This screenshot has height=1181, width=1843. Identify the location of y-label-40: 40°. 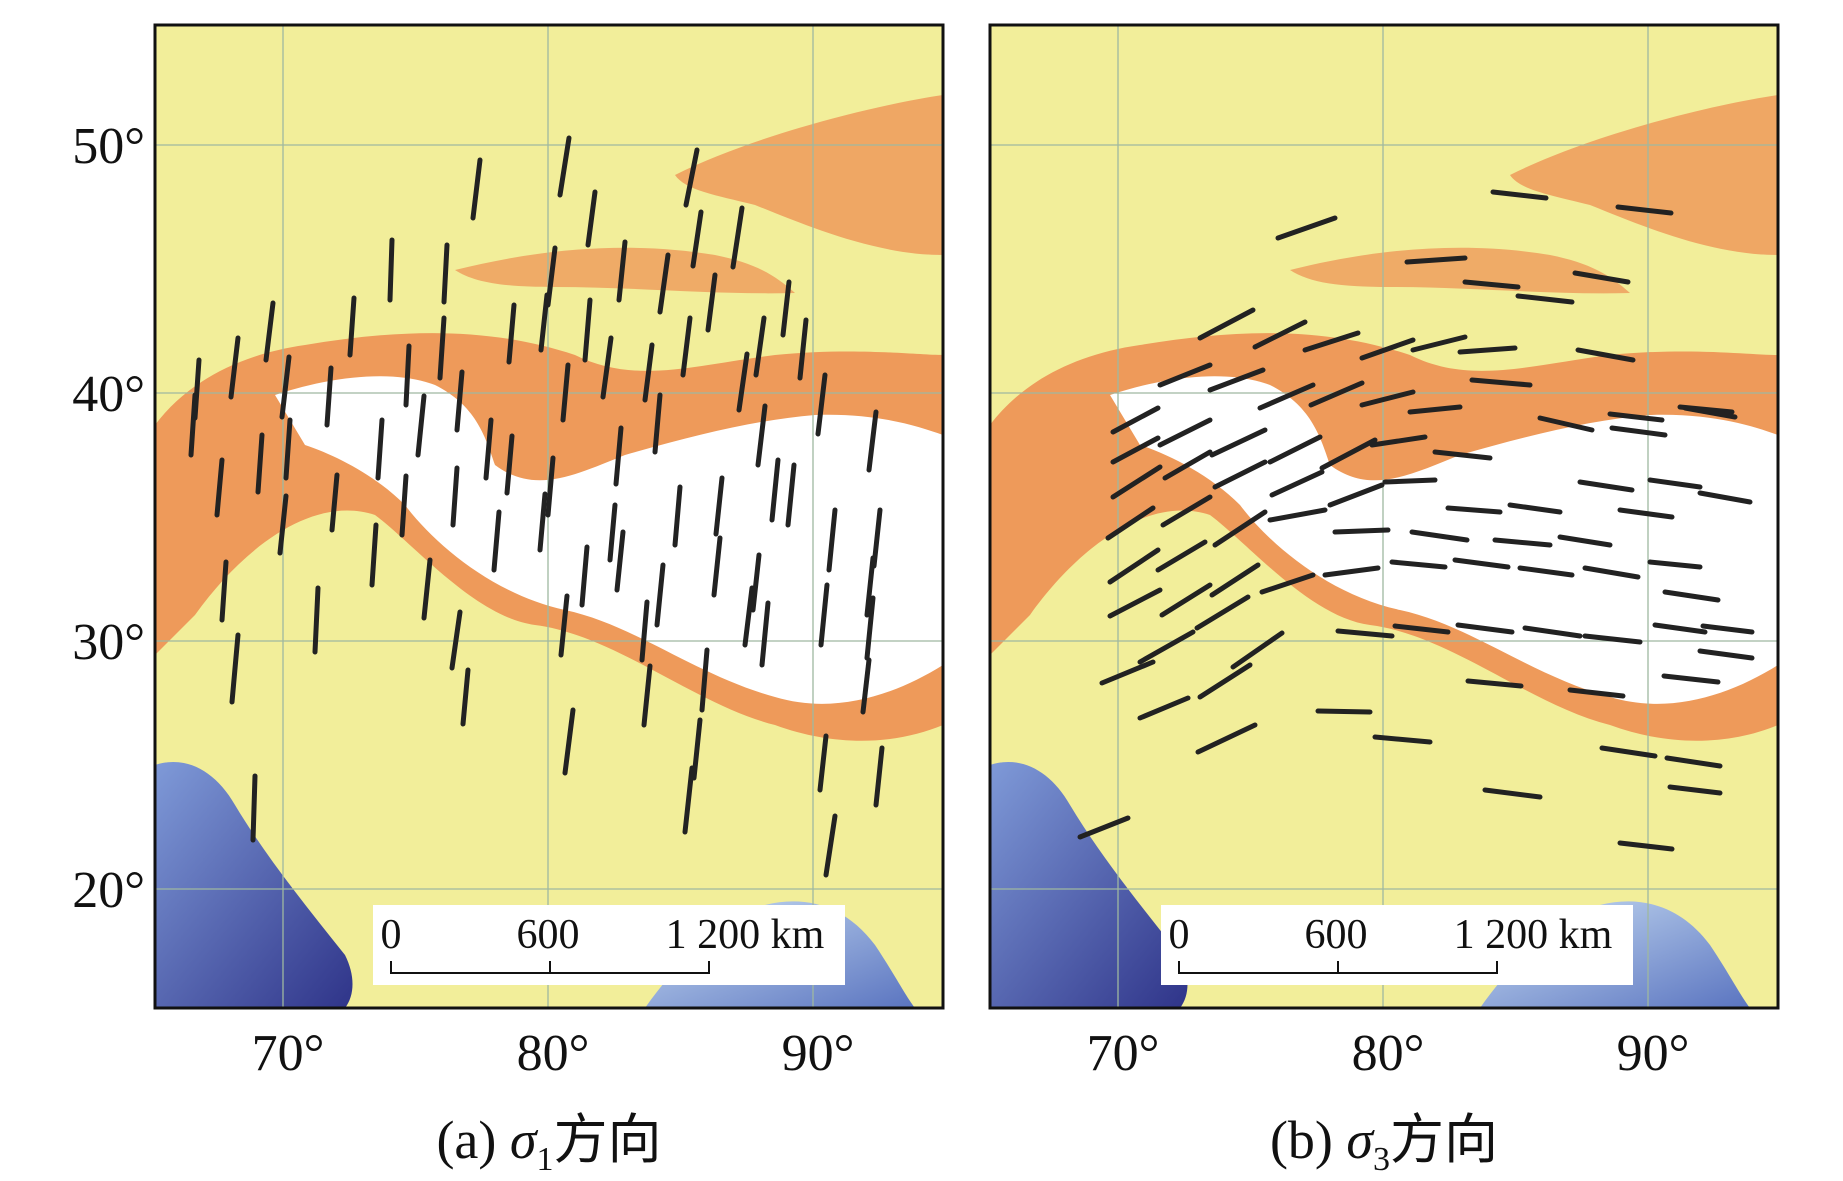
(108, 394).